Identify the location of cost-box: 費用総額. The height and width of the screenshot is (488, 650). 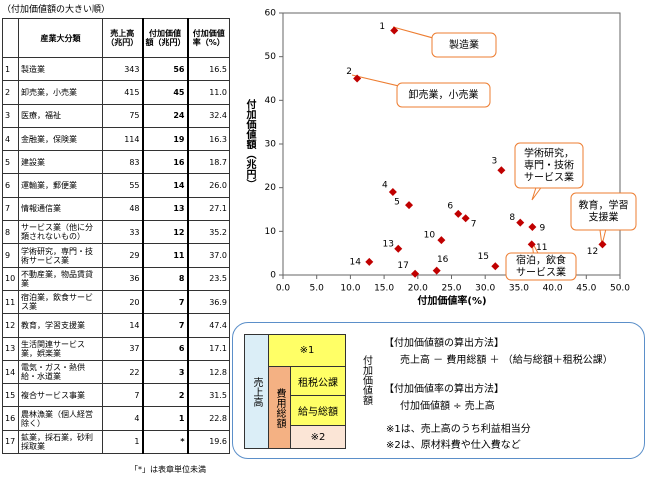
(279, 407).